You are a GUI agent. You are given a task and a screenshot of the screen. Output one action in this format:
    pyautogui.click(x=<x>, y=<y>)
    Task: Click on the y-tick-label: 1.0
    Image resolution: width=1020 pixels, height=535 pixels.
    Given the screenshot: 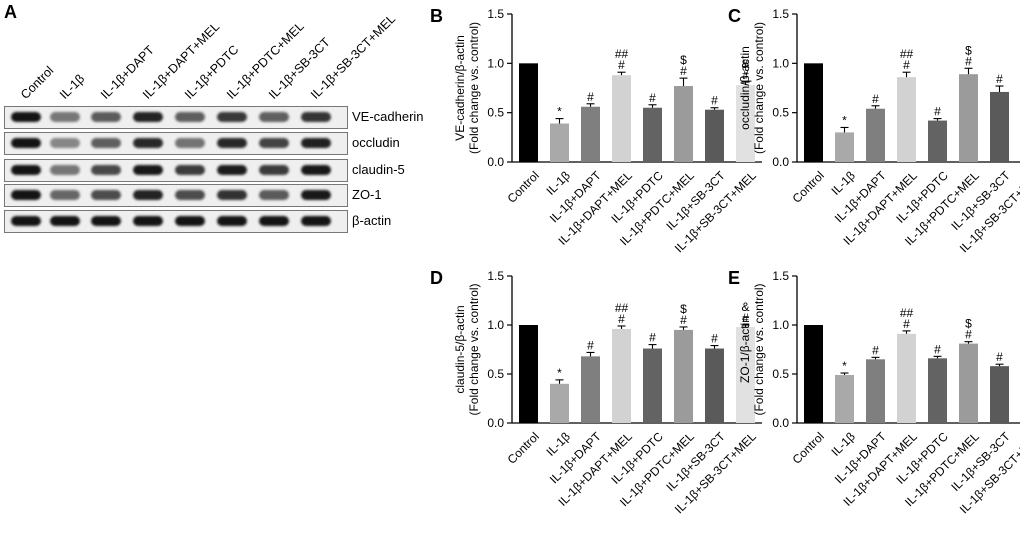 What is the action you would take?
    pyautogui.click(x=780, y=325)
    